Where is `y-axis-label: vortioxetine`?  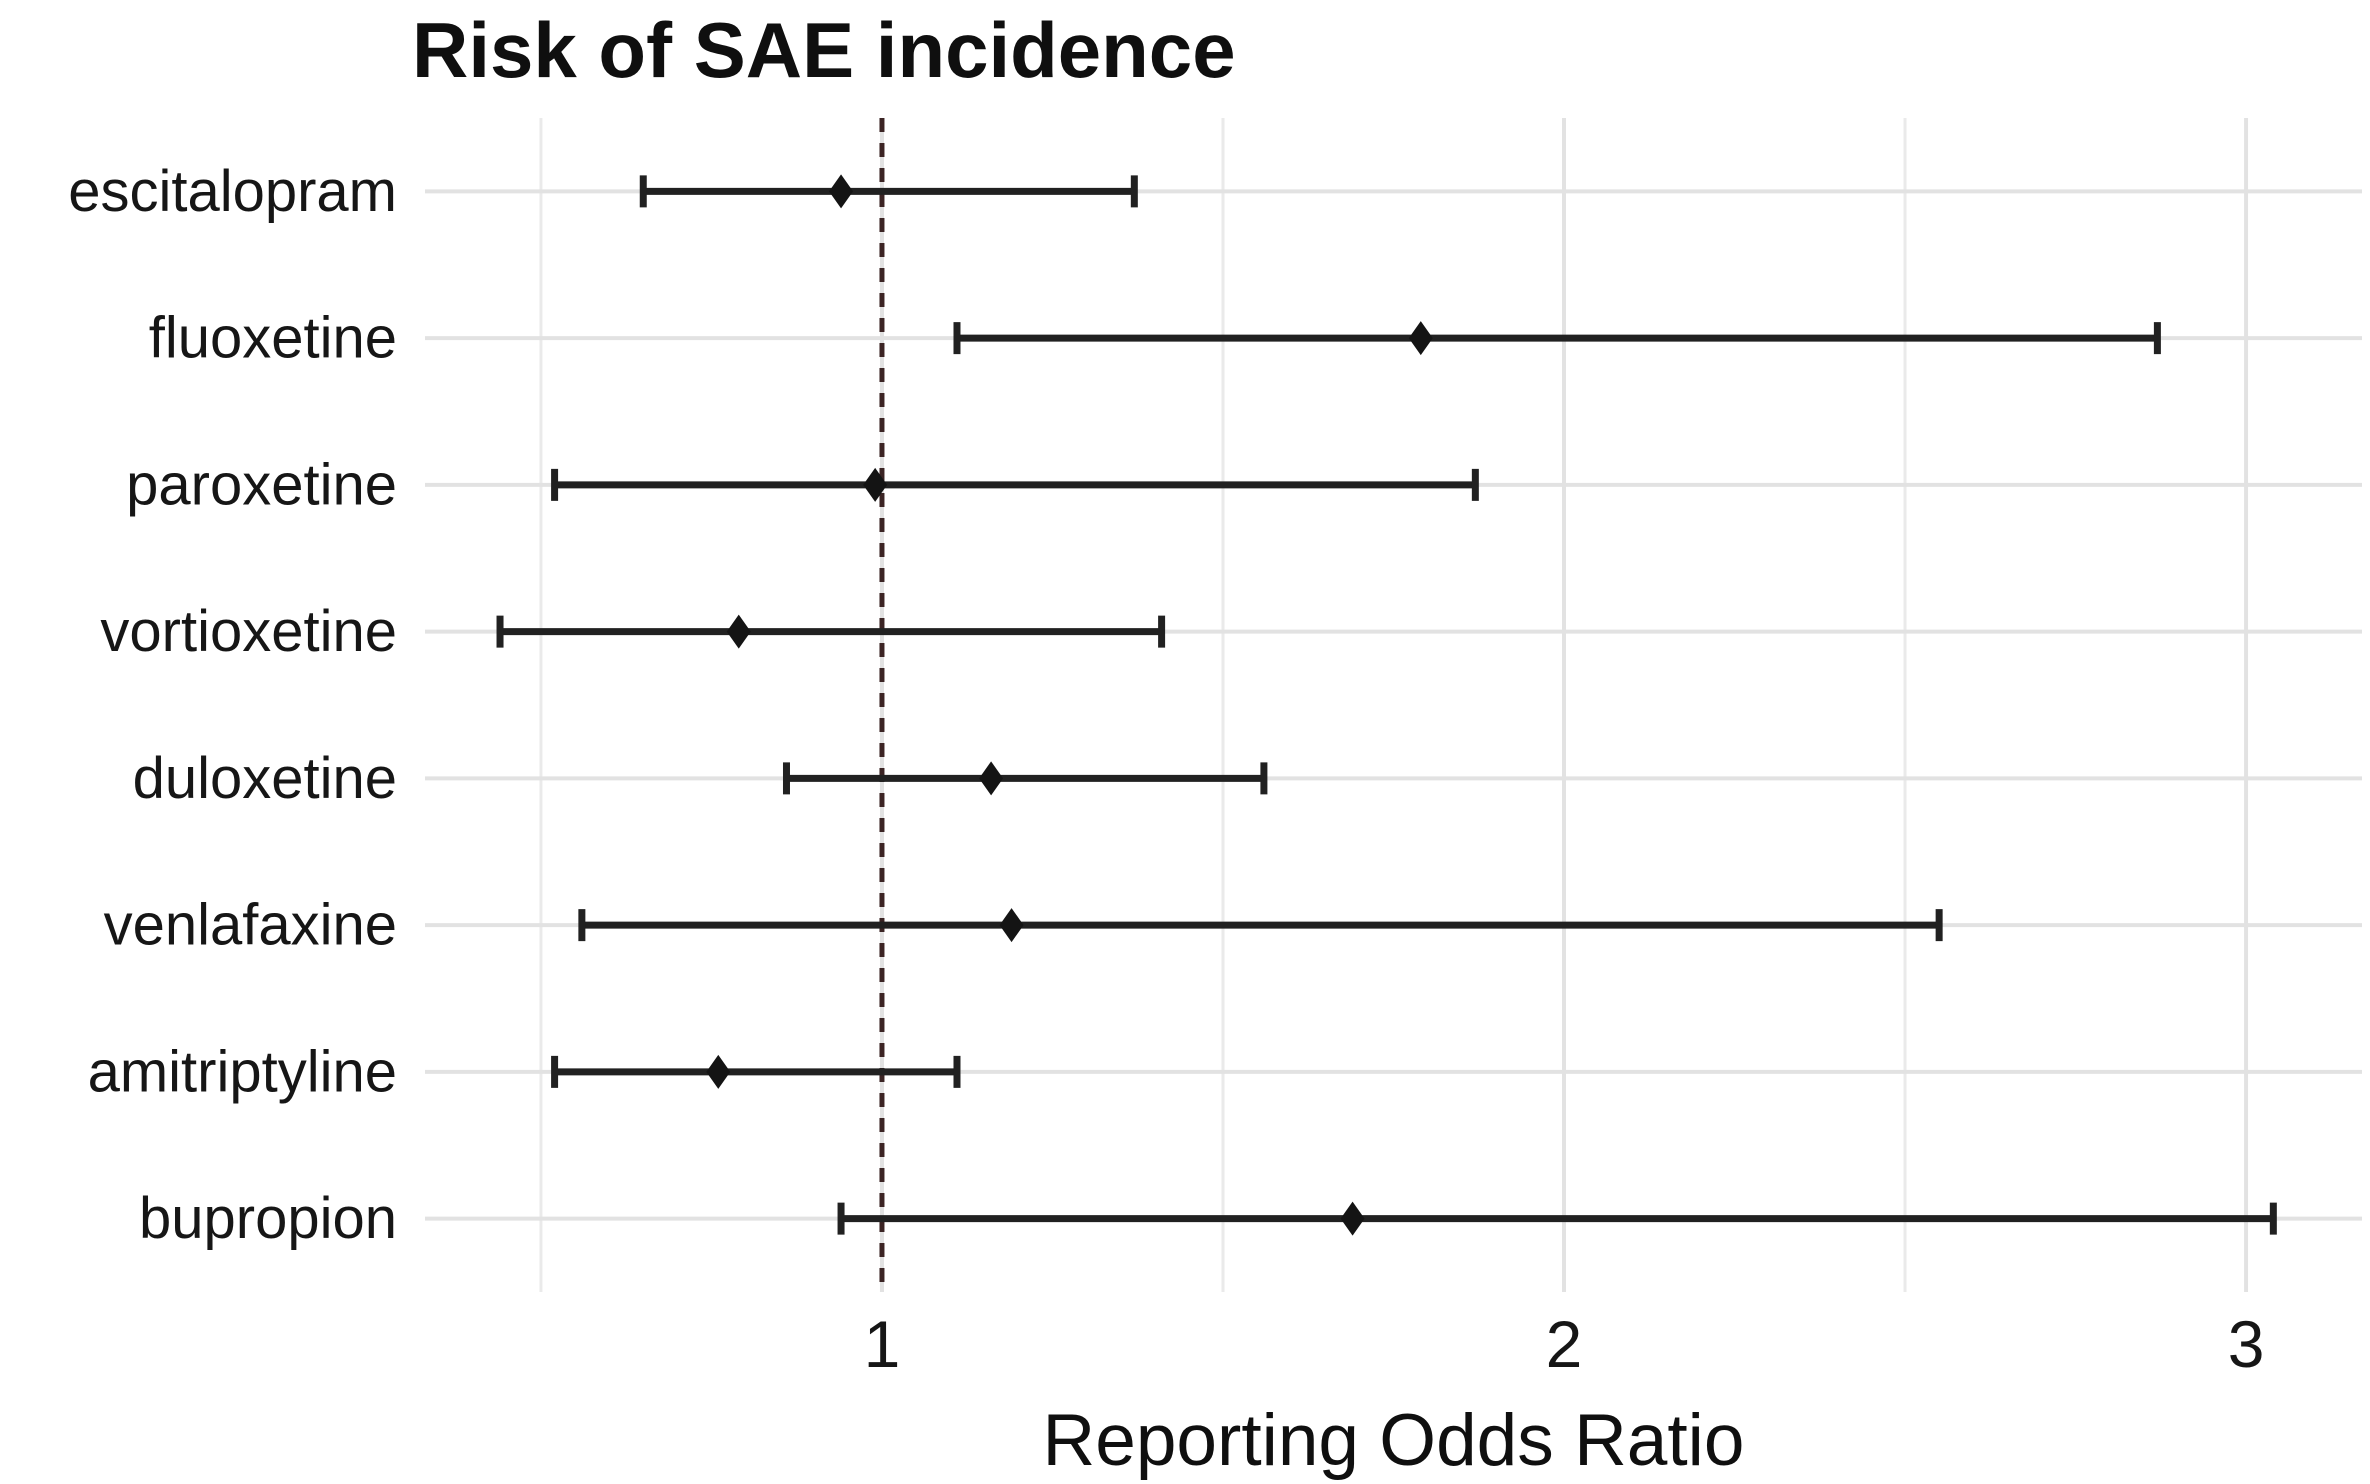
y-axis-label: vortioxetine is located at coordinates (248, 631).